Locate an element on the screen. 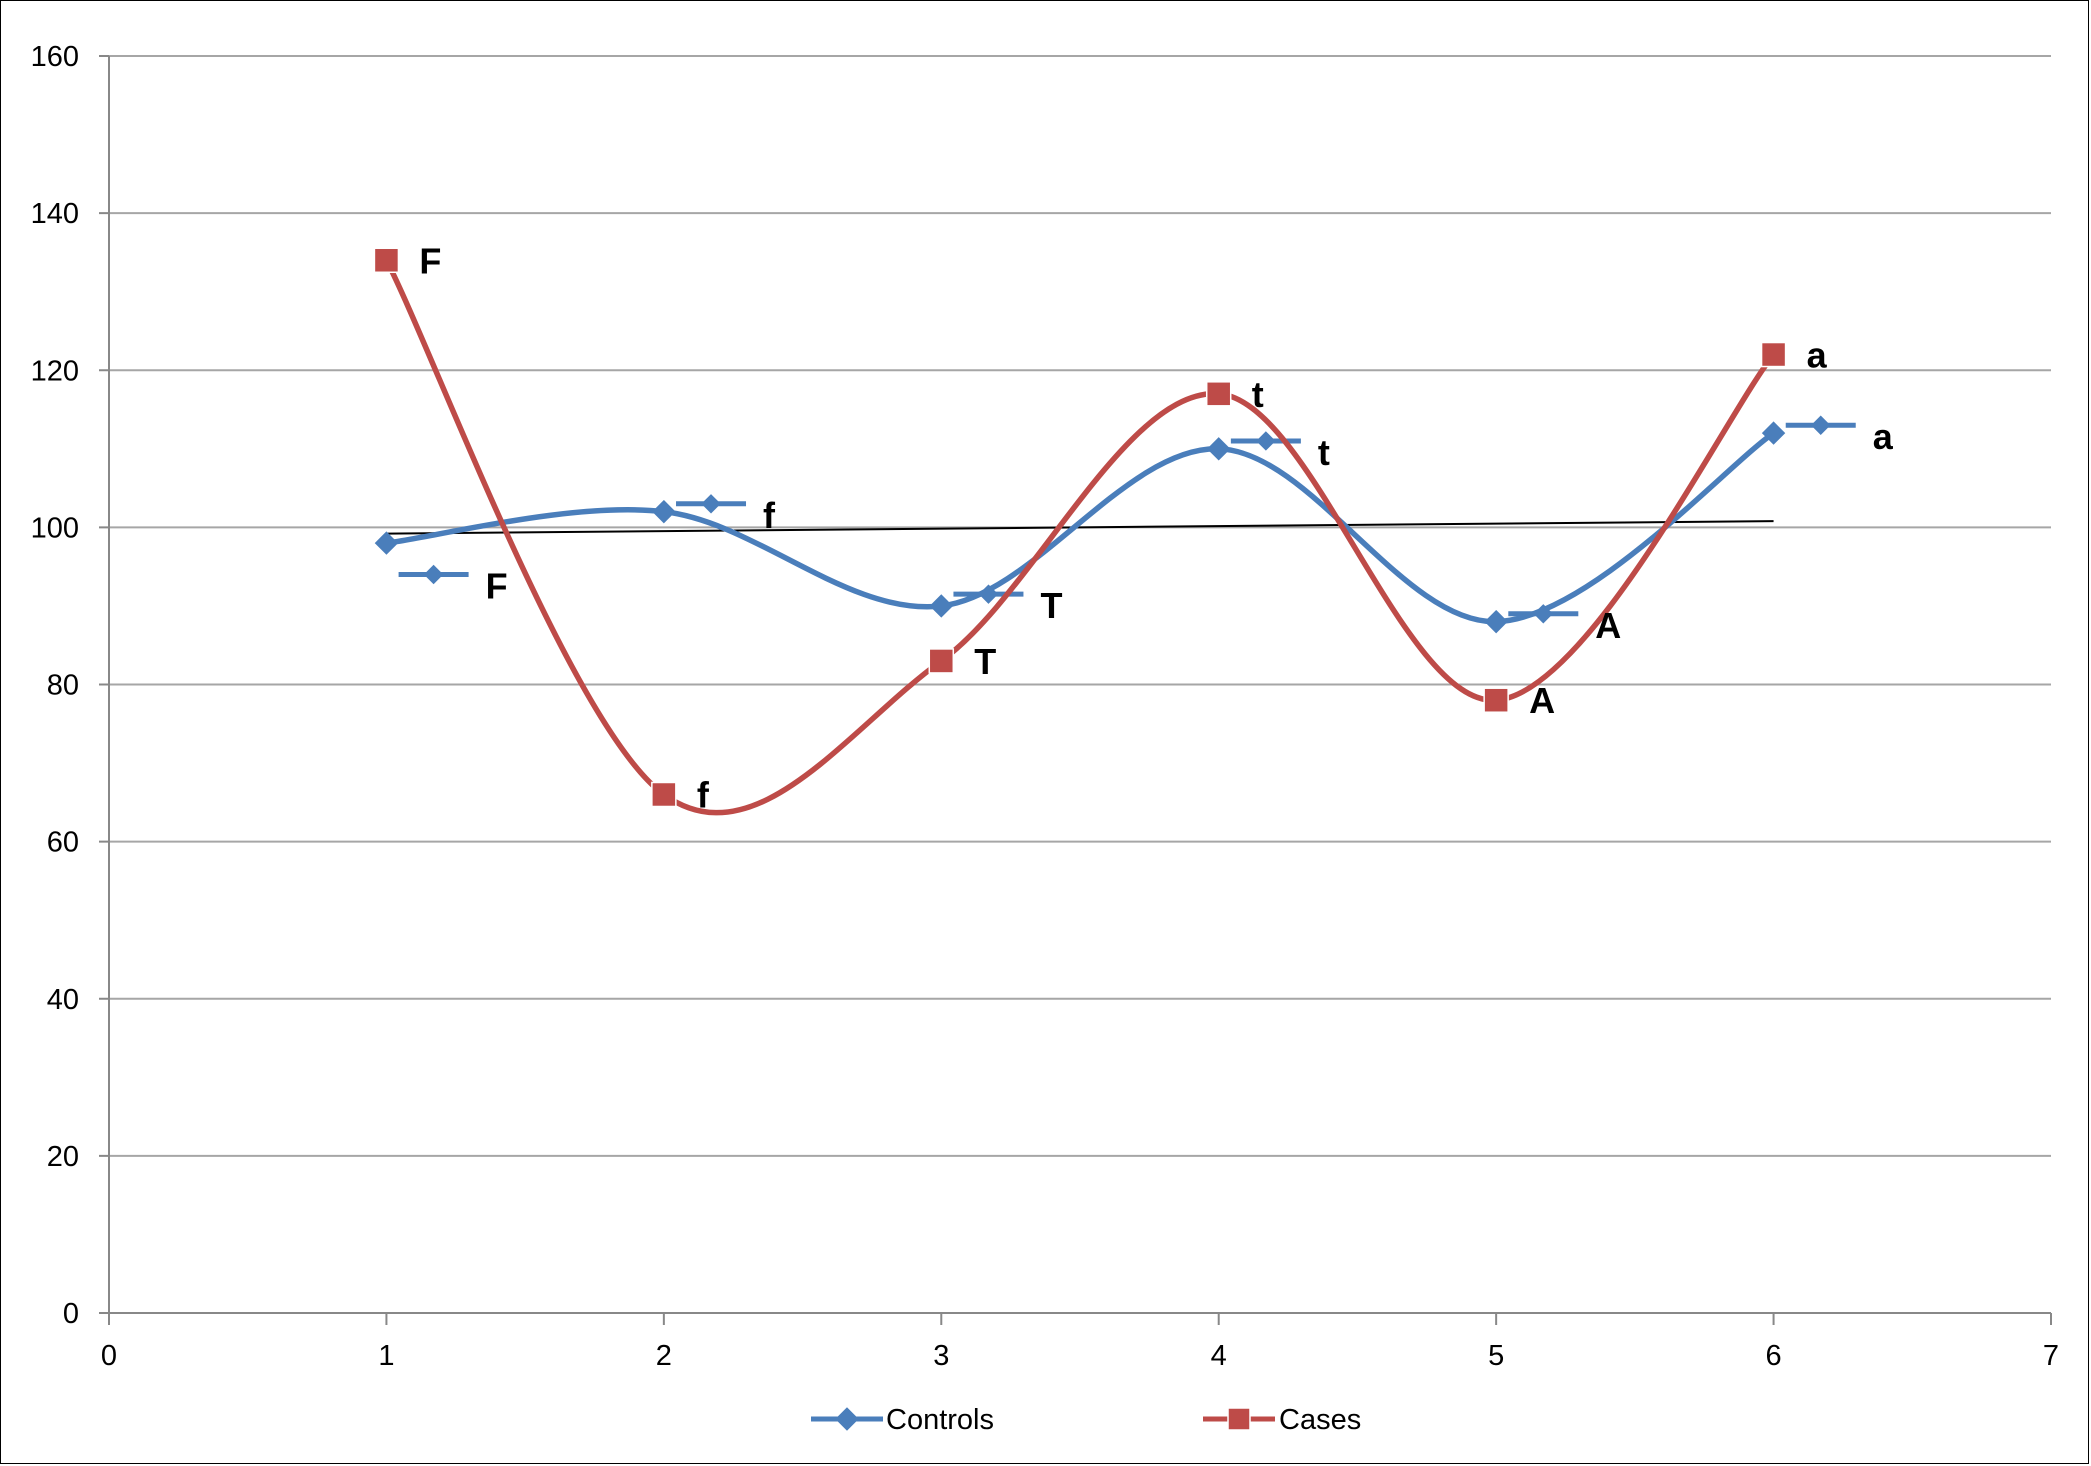 Image resolution: width=2091 pixels, height=1466 pixels. cases-point-label: F is located at coordinates (430, 260).